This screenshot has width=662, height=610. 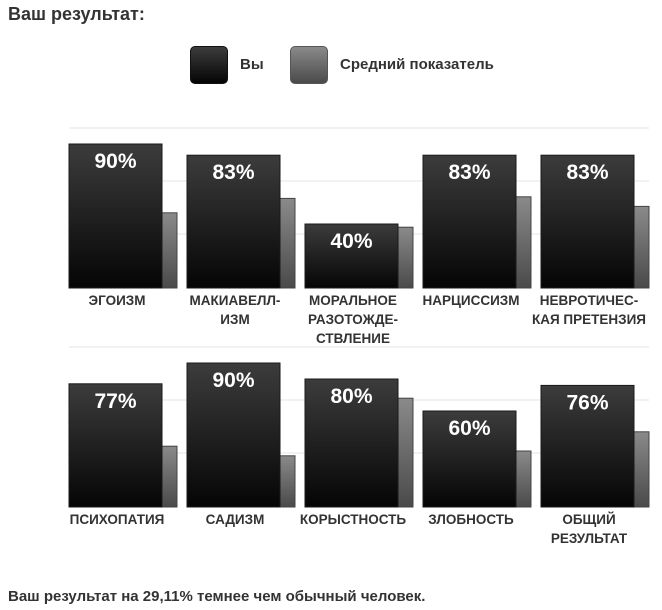 I want to click on category-label: НАРЦИССИЗМ, so click(x=471, y=300).